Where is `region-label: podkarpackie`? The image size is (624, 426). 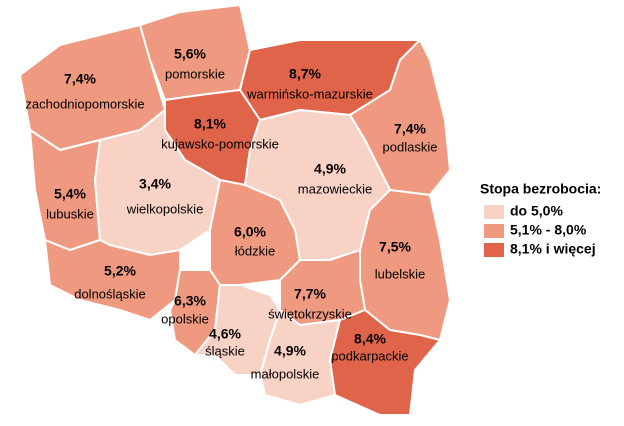 region-label: podkarpackie is located at coordinates (369, 355).